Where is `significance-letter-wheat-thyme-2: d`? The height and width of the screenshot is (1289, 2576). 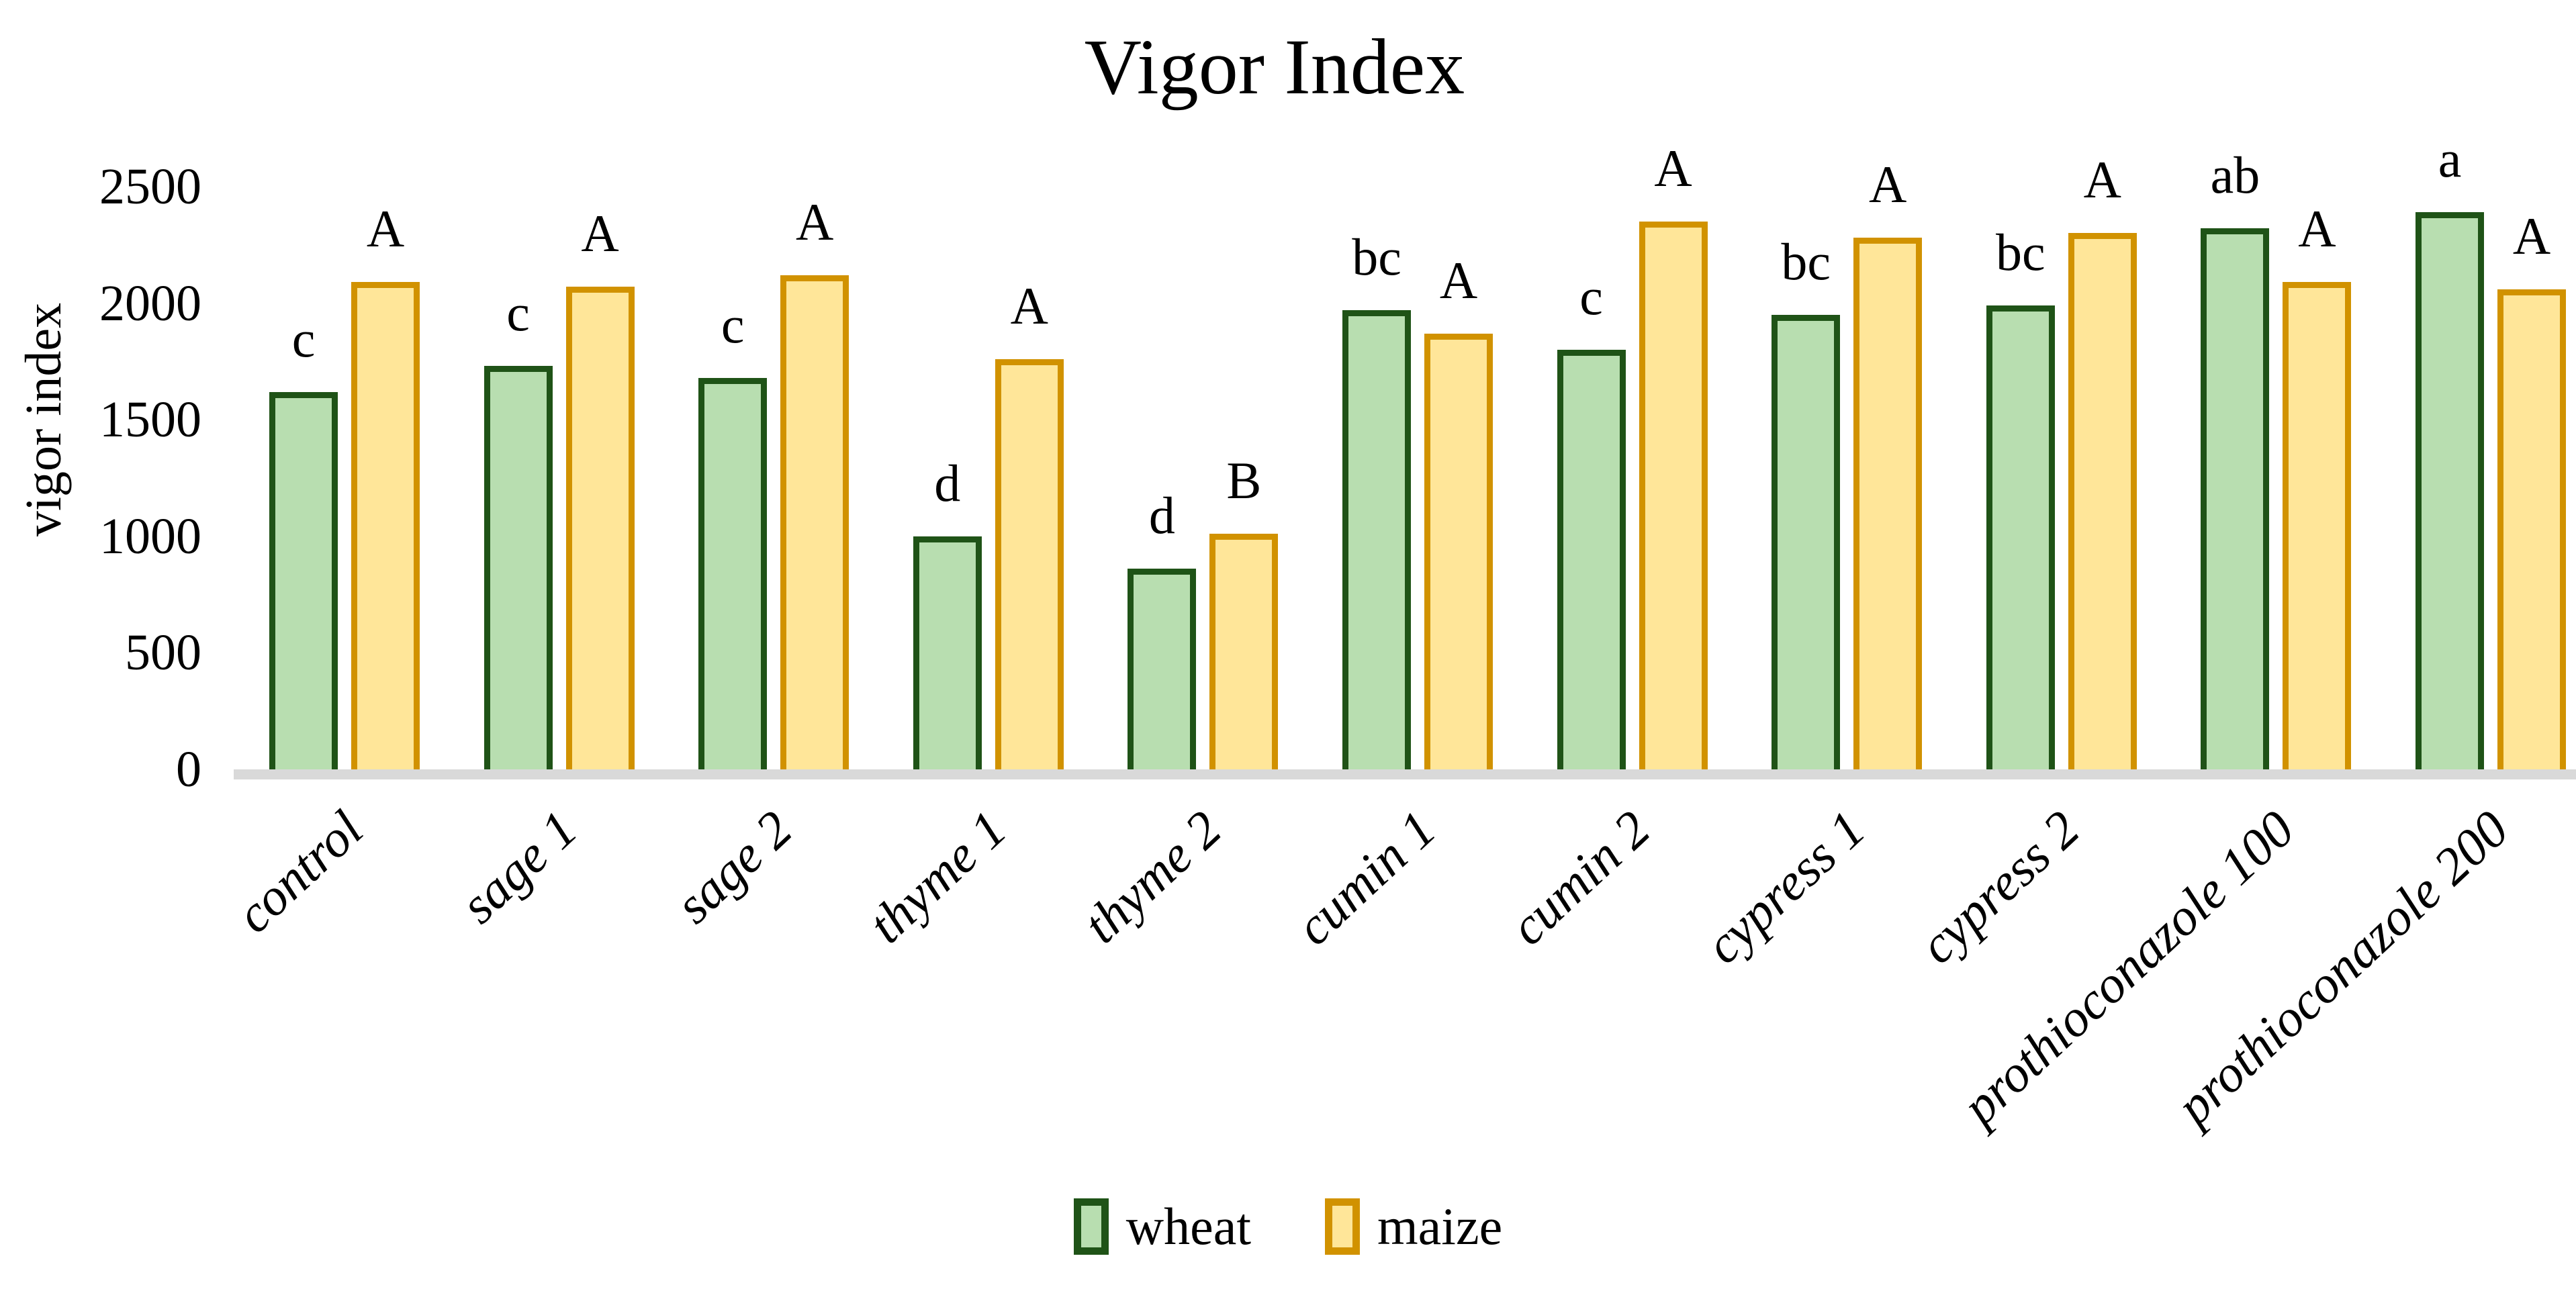
significance-letter-wheat-thyme-2: d is located at coordinates (1161, 515).